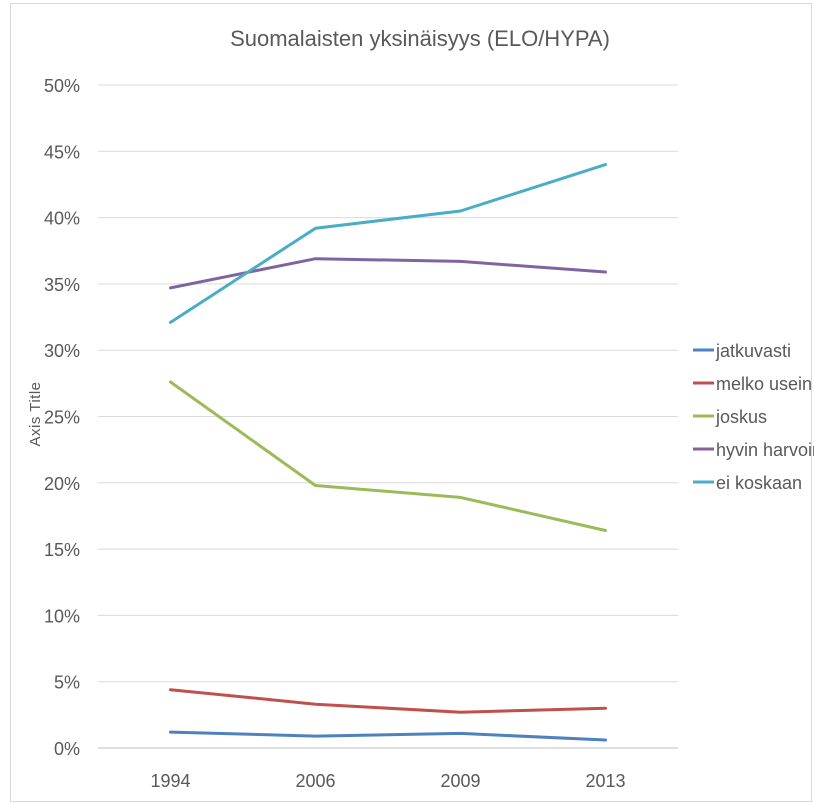 The height and width of the screenshot is (804, 814). What do you see at coordinates (62, 219) in the screenshot?
I see `y-tick-label: 40%` at bounding box center [62, 219].